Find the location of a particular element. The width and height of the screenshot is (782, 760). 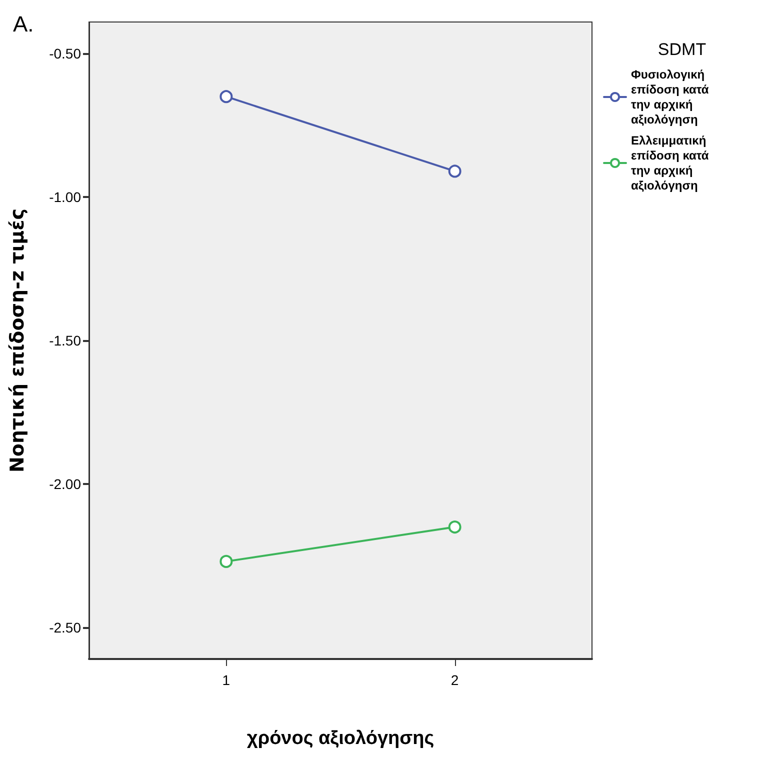

legend-label: Ελλειμματική επίδοση κατά την αρχική αξιολόγηση is located at coordinates (671, 163).